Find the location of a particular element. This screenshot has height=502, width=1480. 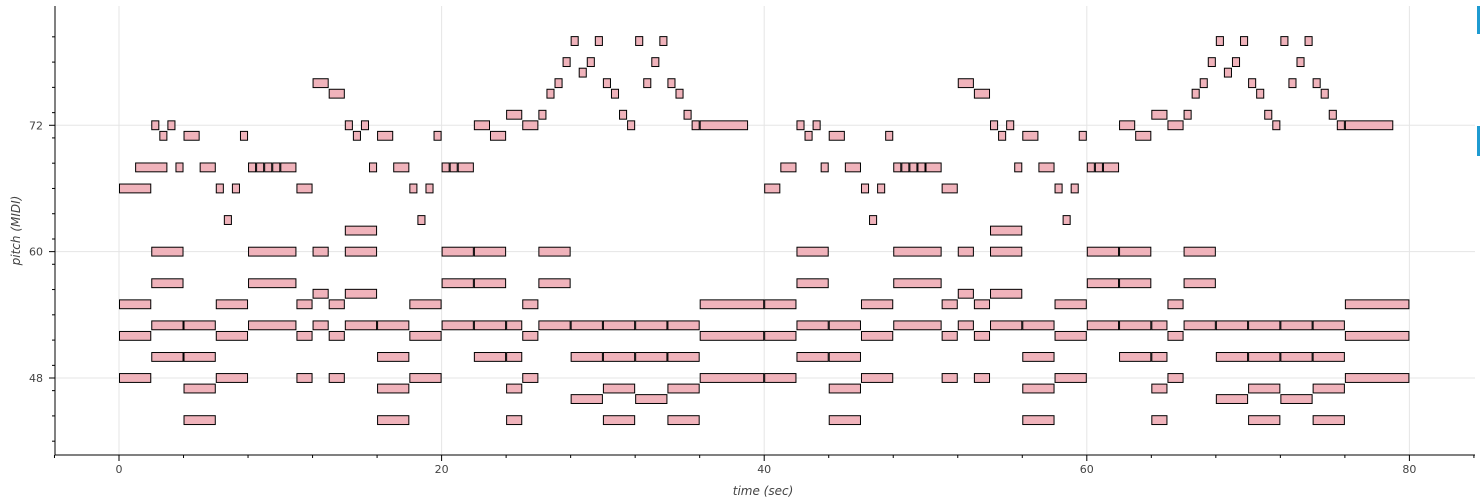

toolbar-indicator-top is located at coordinates (1478, 20).